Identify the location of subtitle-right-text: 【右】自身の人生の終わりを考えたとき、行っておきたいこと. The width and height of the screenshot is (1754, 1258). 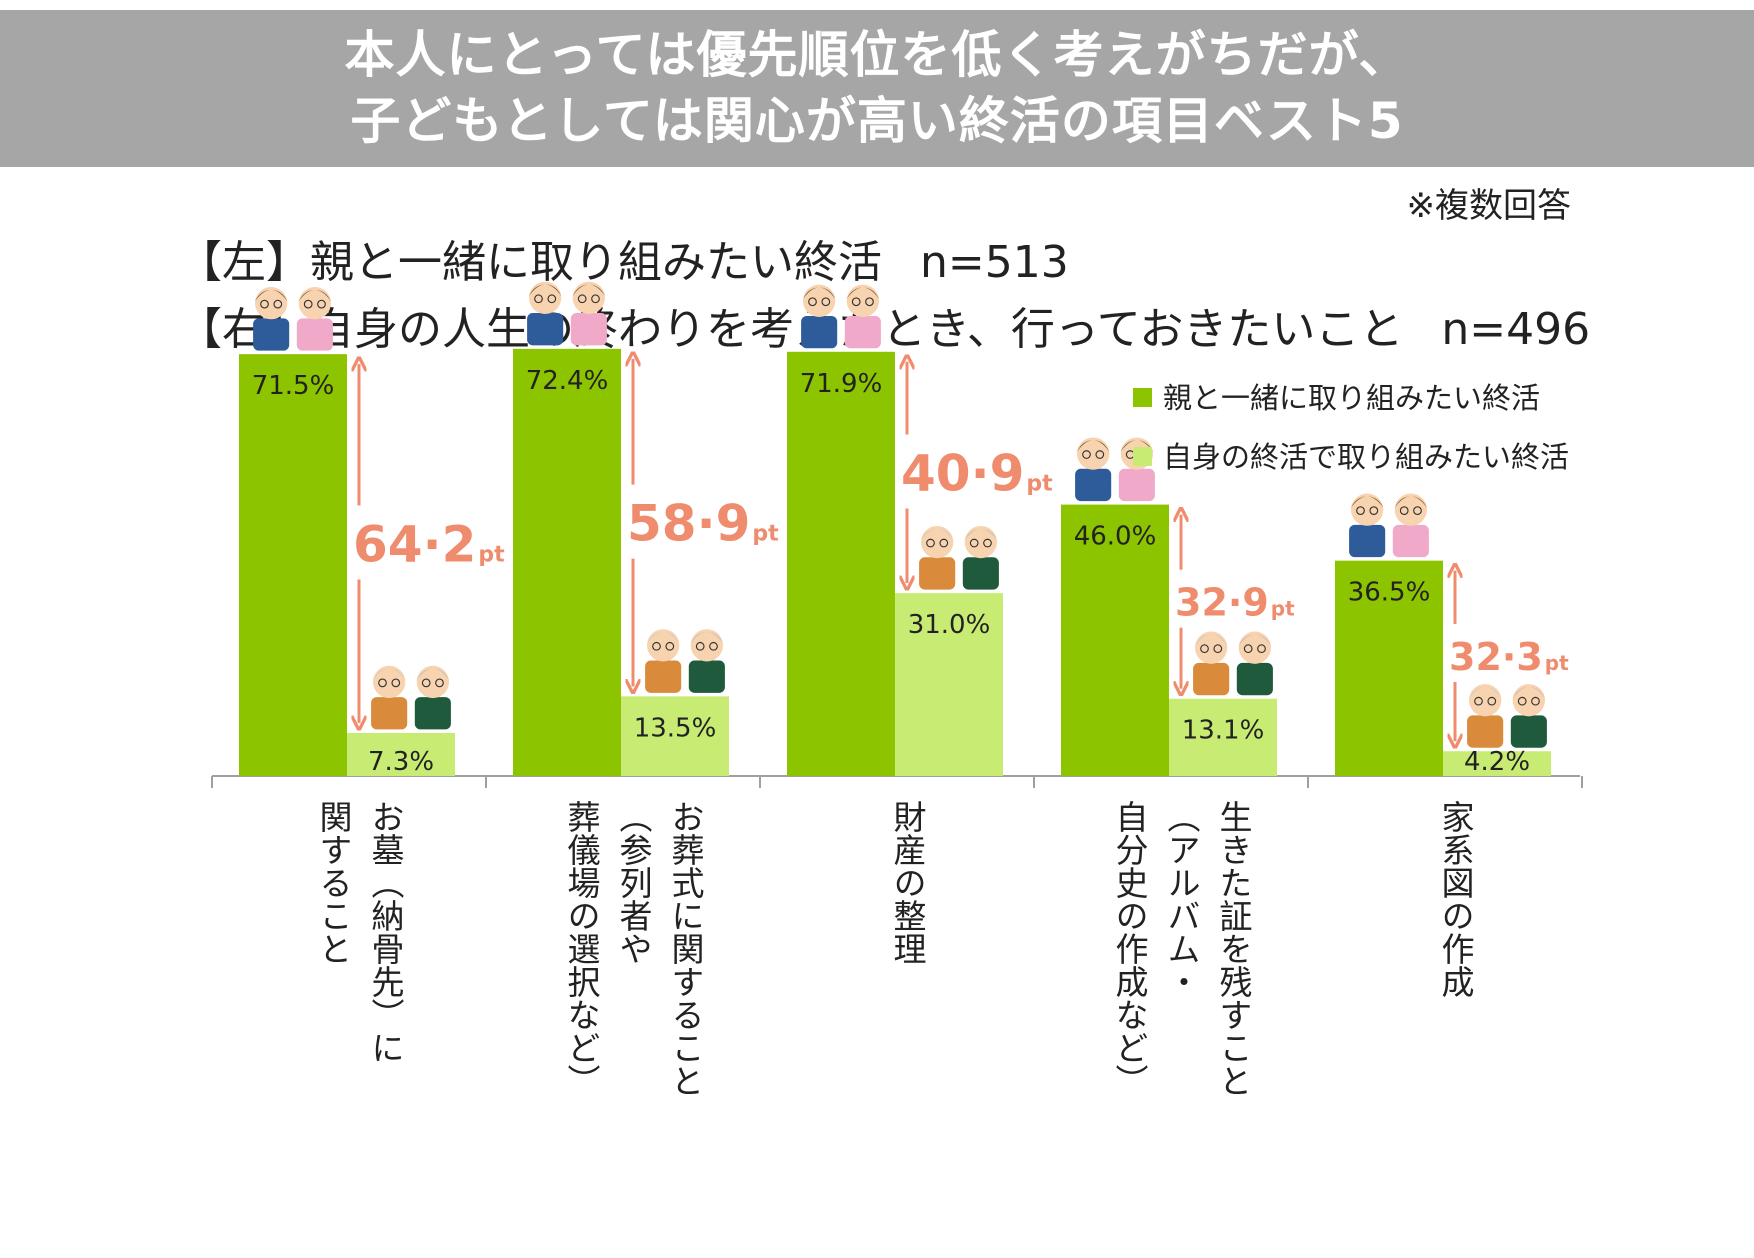
(791, 329).